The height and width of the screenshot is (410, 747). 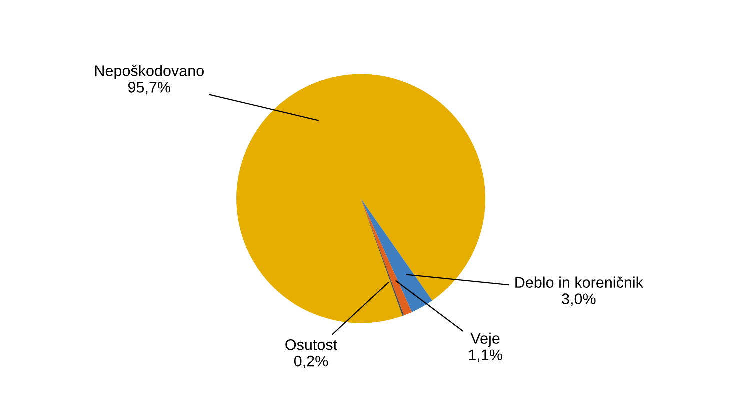 I want to click on data-label: 3,0%, so click(x=579, y=300).